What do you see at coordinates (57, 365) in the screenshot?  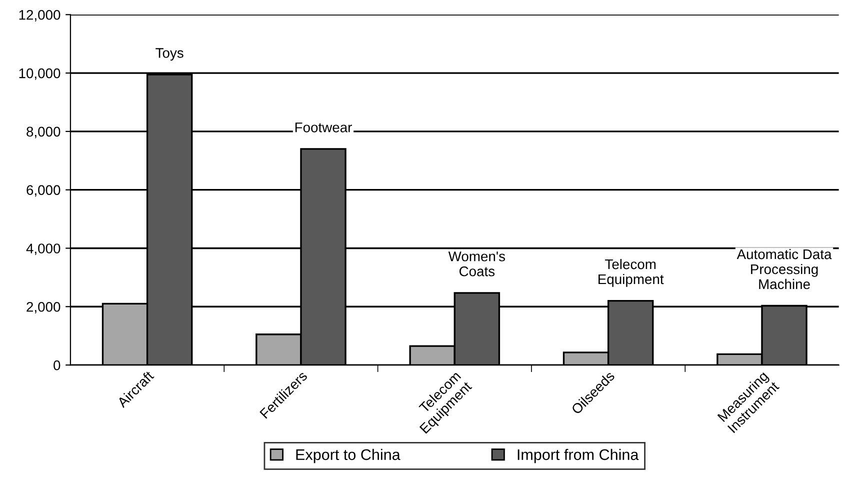 I see `y-tick-label: 0` at bounding box center [57, 365].